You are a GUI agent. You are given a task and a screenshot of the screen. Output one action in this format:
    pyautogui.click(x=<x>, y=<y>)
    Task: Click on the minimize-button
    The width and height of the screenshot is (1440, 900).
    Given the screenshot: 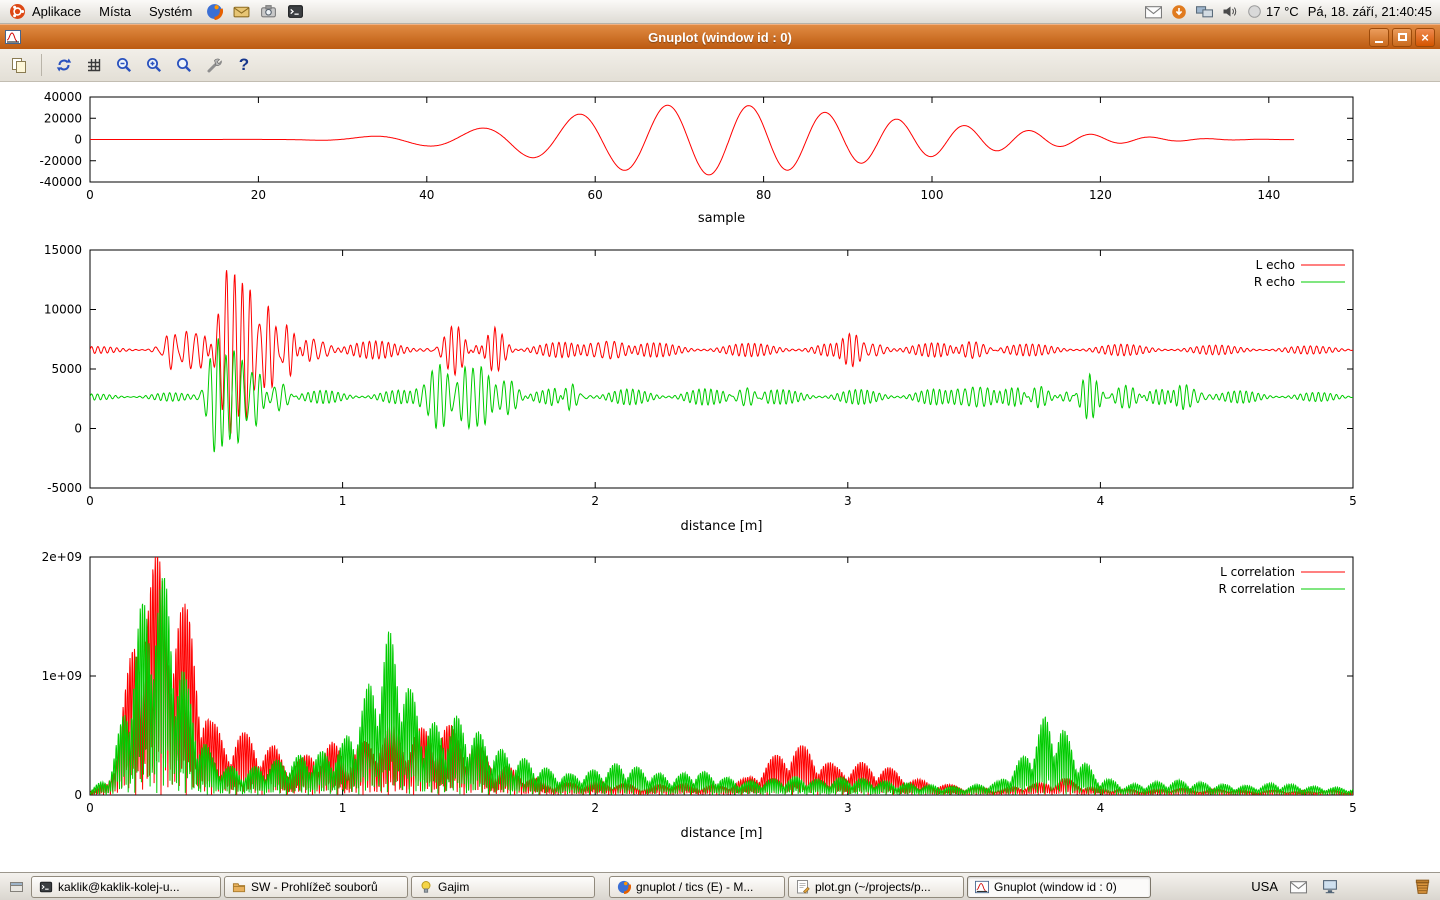 What is the action you would take?
    pyautogui.click(x=1379, y=37)
    